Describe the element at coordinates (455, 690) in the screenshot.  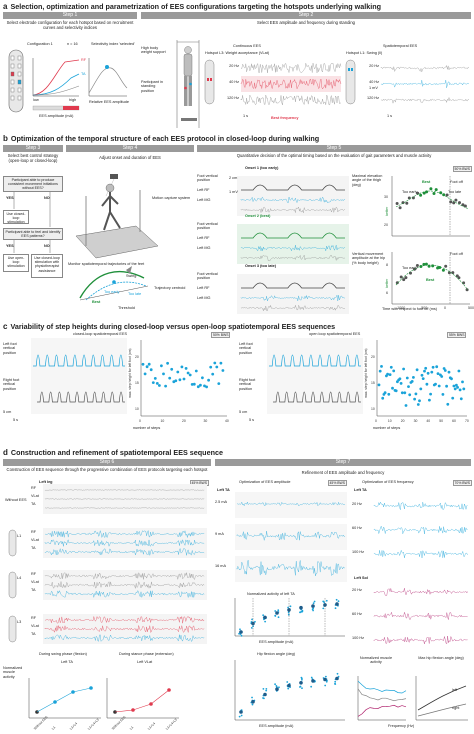
I see `left-curve-label: left` at that location.